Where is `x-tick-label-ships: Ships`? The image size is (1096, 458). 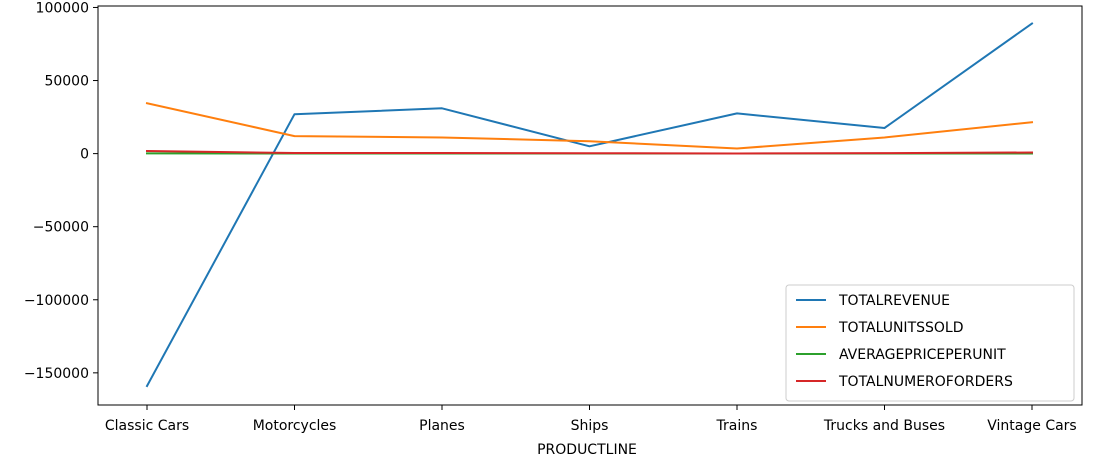 x-tick-label-ships: Ships is located at coordinates (590, 426).